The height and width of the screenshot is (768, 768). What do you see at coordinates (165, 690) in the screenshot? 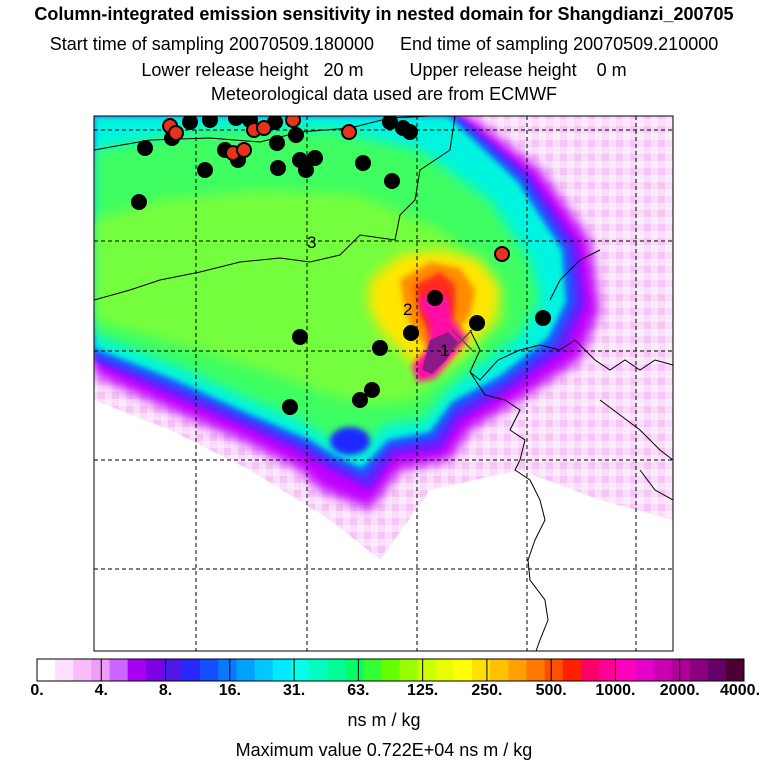
I see `colorbar-tick-label: 8.` at bounding box center [165, 690].